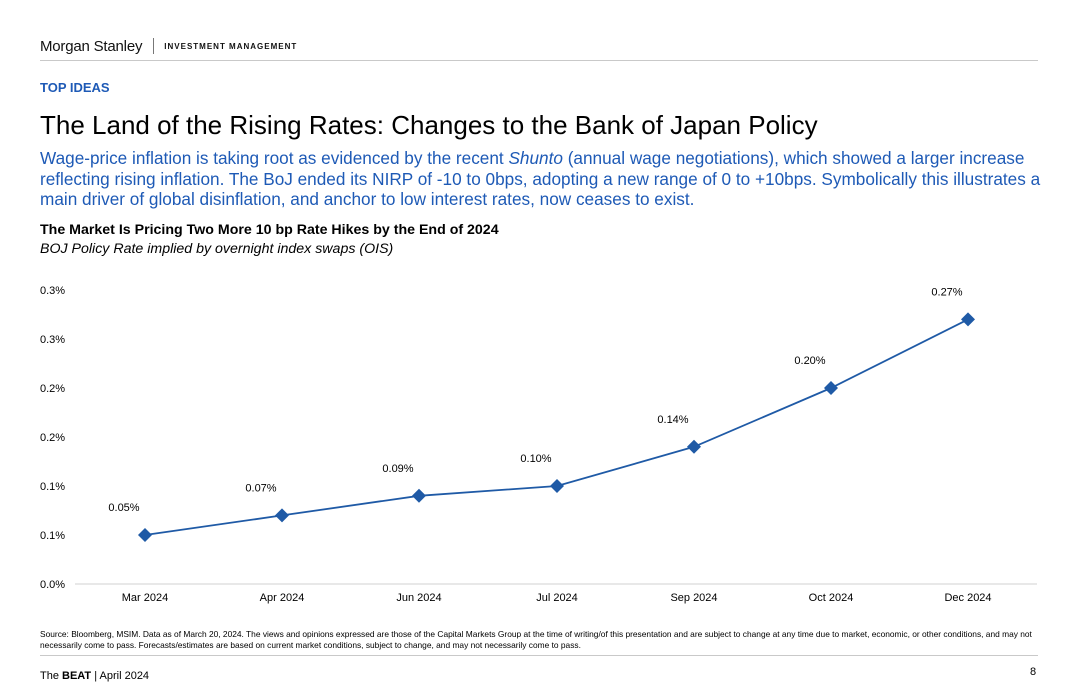 The image size is (1080, 699). I want to click on footer-rule, so click(539, 655).